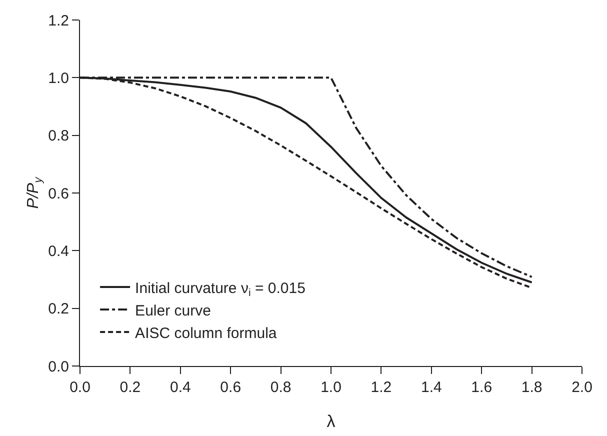  I want to click on legend-label: Euler curve, so click(173, 311).